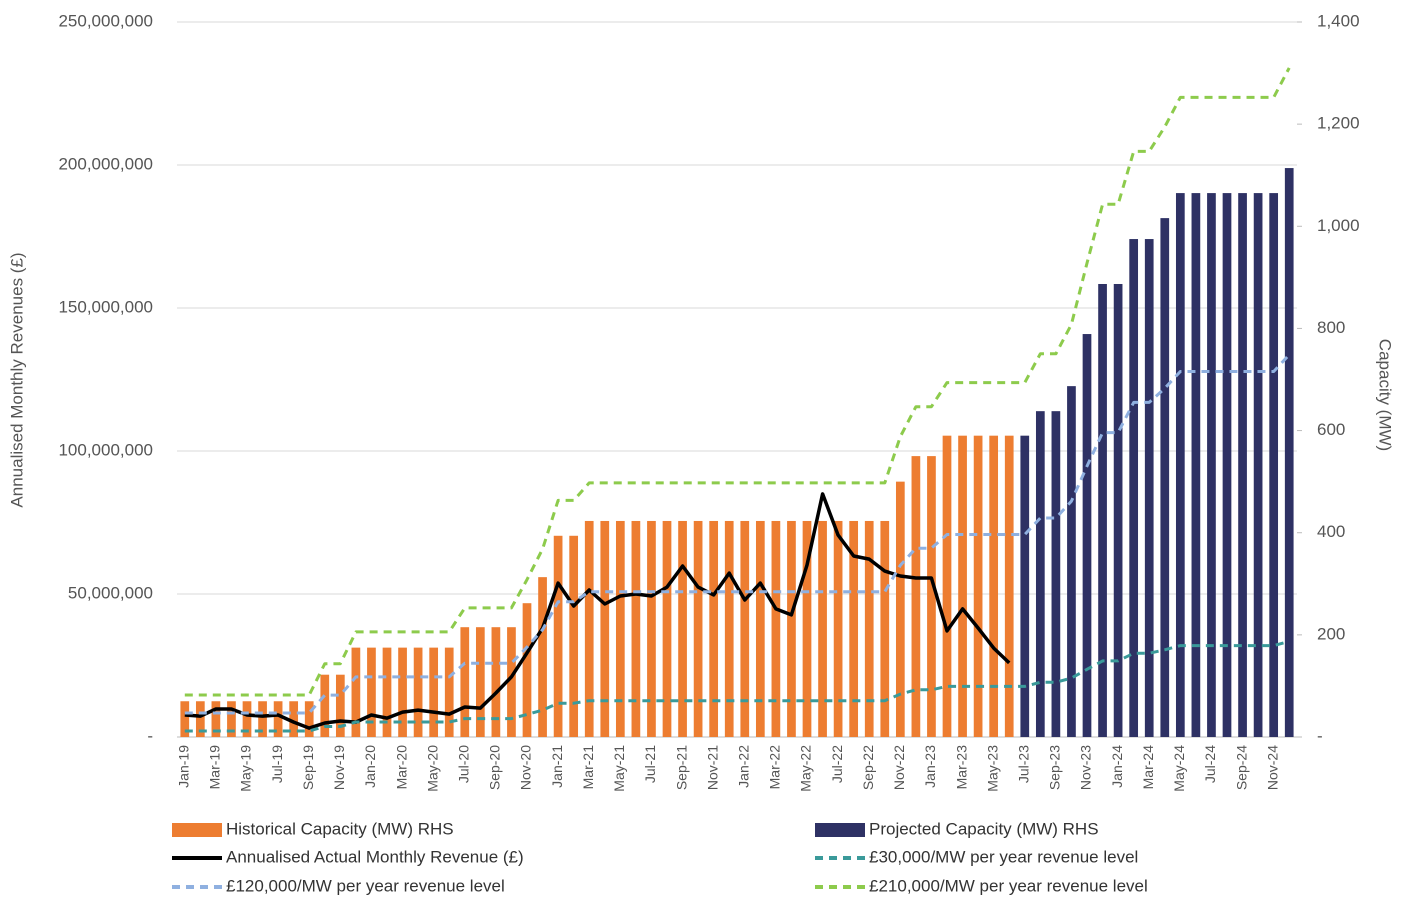 Image resolution: width=1408 pixels, height=899 pixels. What do you see at coordinates (619, 768) in the screenshot?
I see `x-tick-label: May-21` at bounding box center [619, 768].